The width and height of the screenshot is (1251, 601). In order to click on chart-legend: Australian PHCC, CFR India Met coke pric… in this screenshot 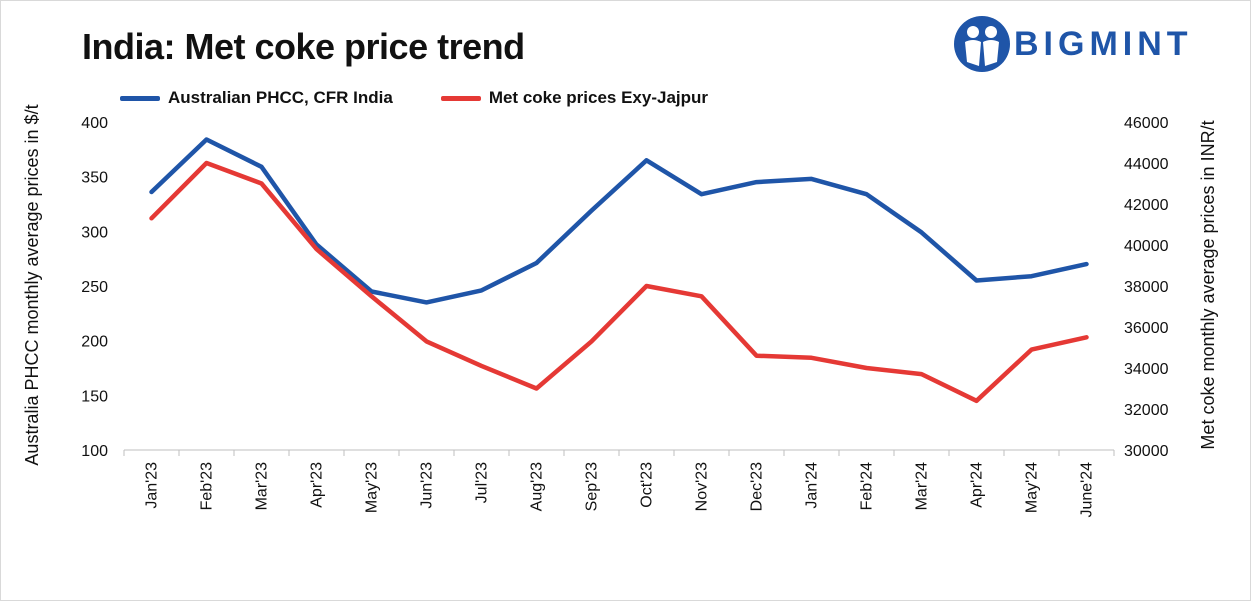, I will do `click(414, 98)`.